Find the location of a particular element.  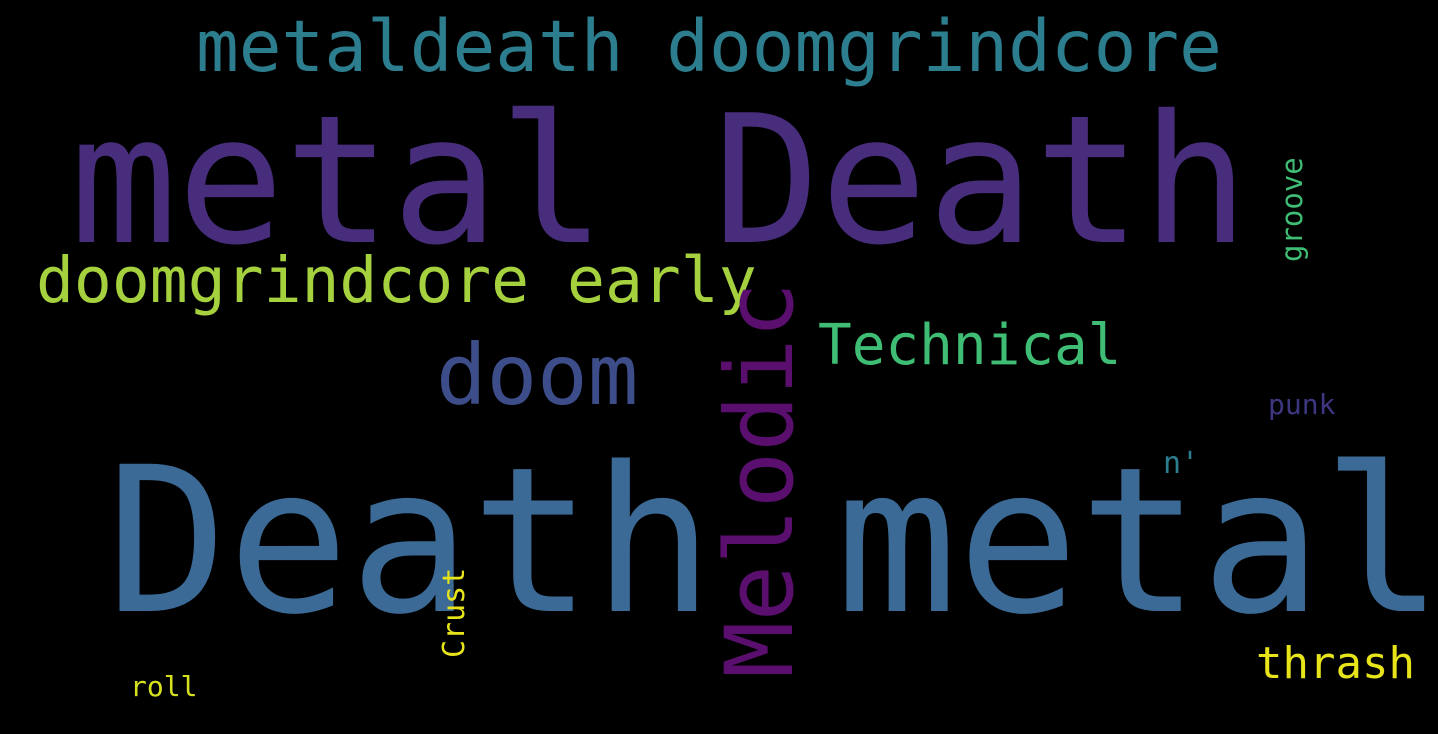

word-n: n' is located at coordinates (1181, 463).